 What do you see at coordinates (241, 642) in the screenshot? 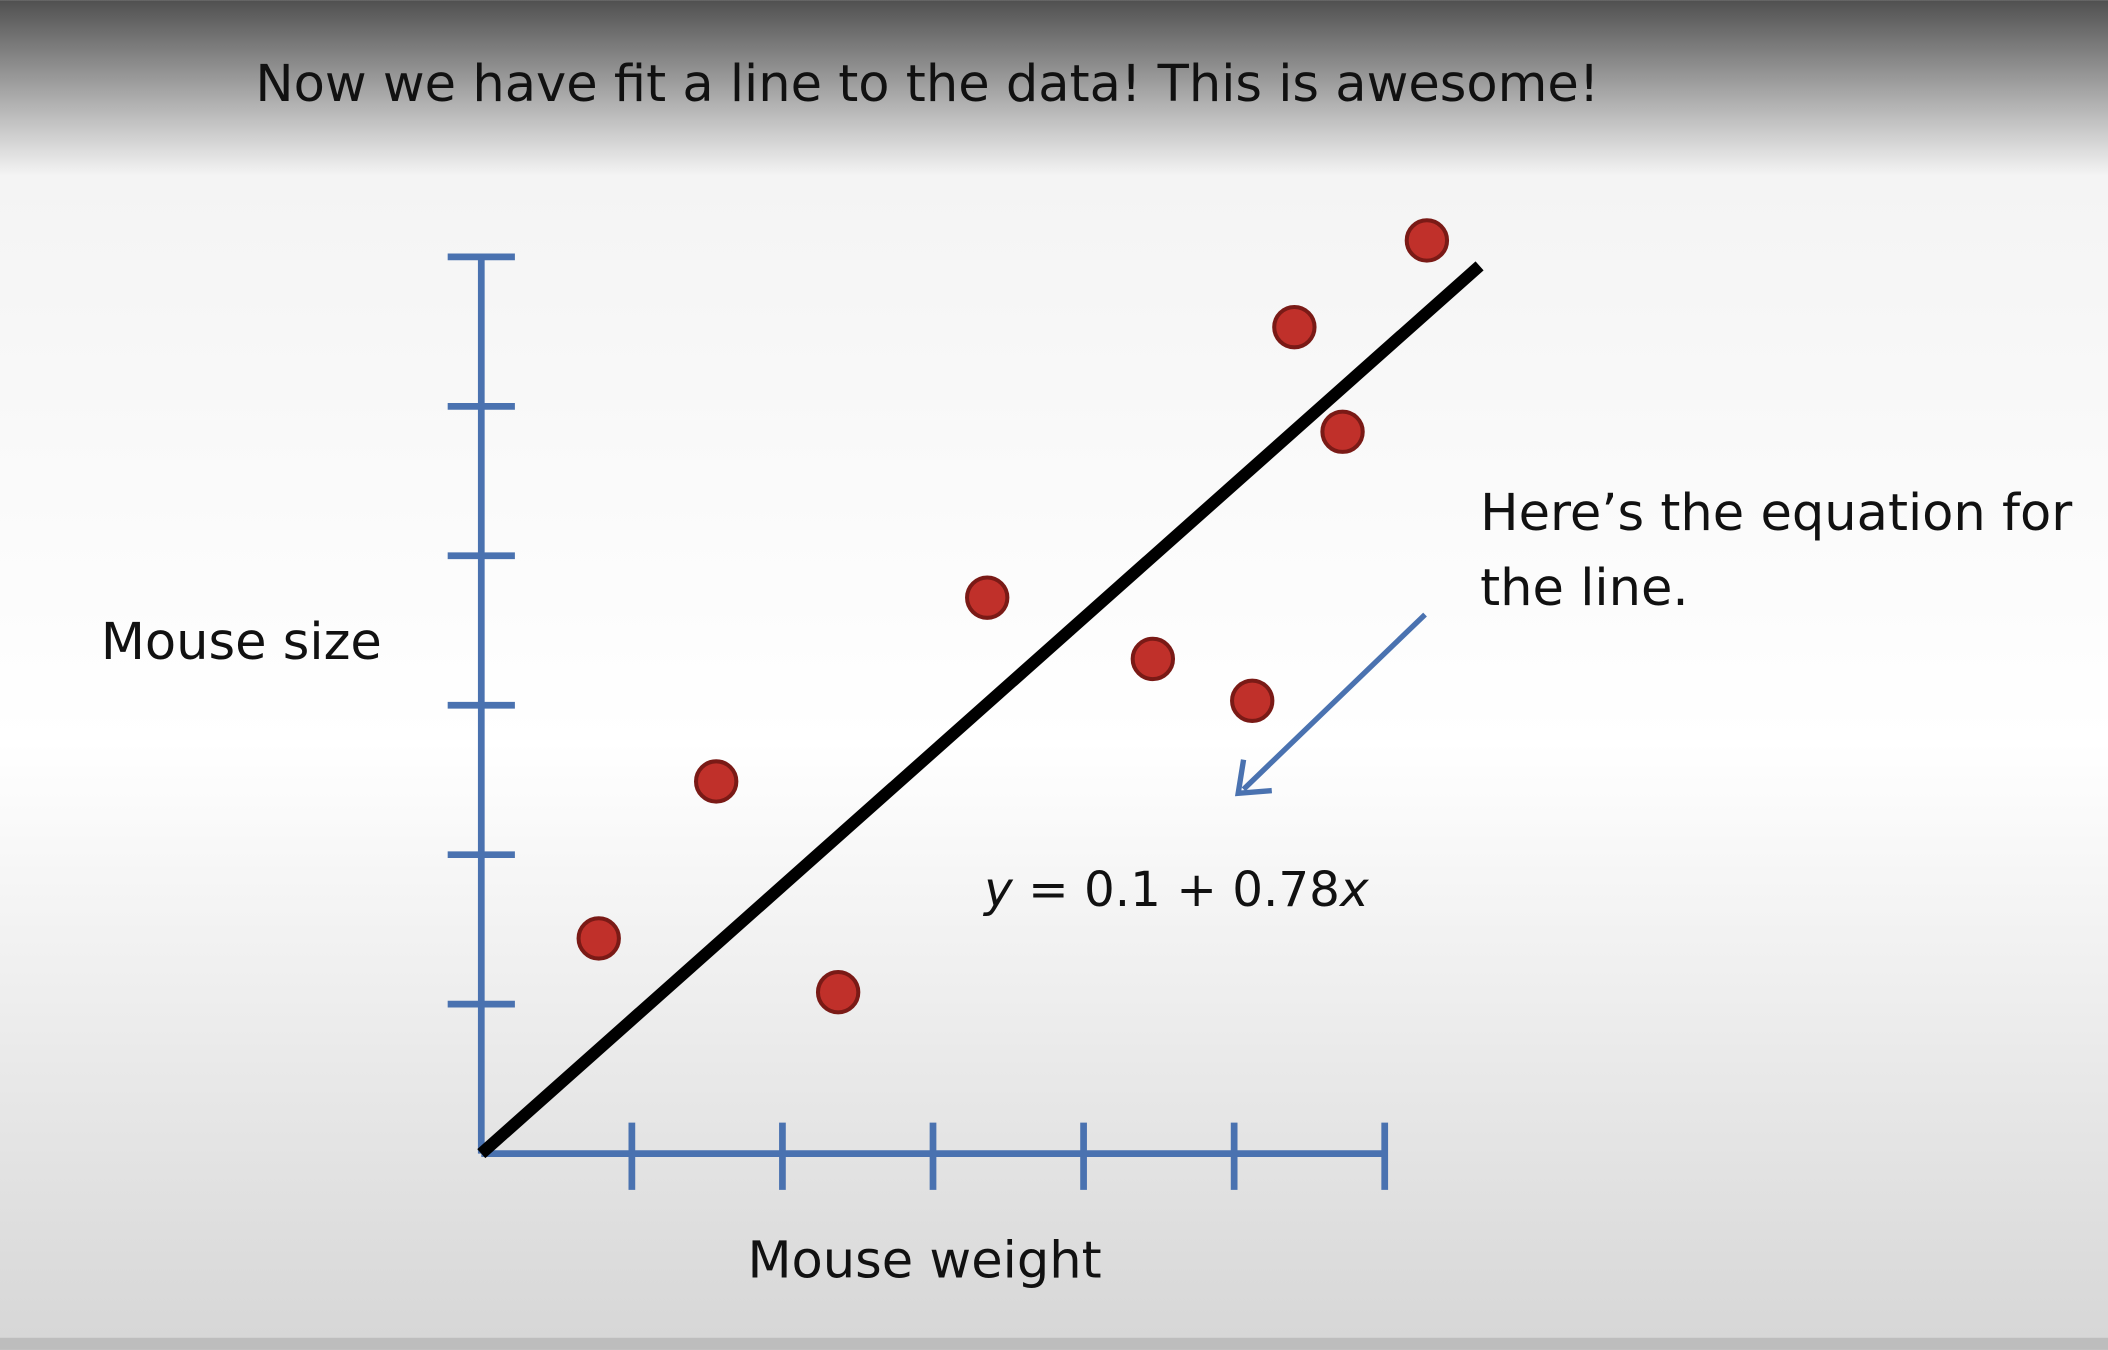
I see `y-axis-label: Mouse size` at bounding box center [241, 642].